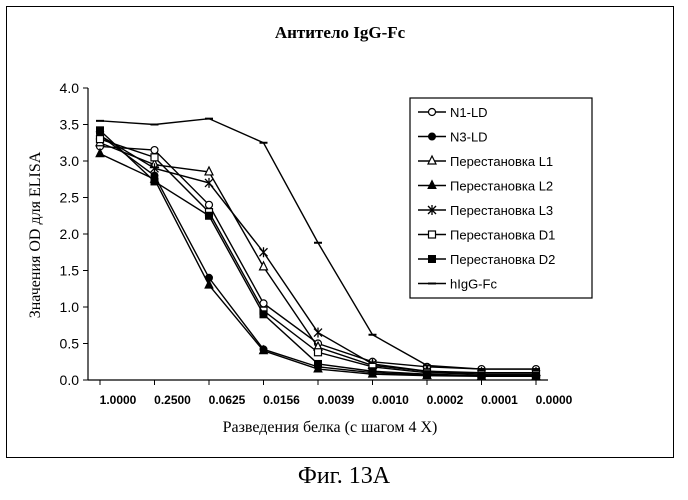 The image size is (688, 500). Describe the element at coordinates (502, 235) in the screenshot. I see `legend-label: Перестановка D1` at that location.